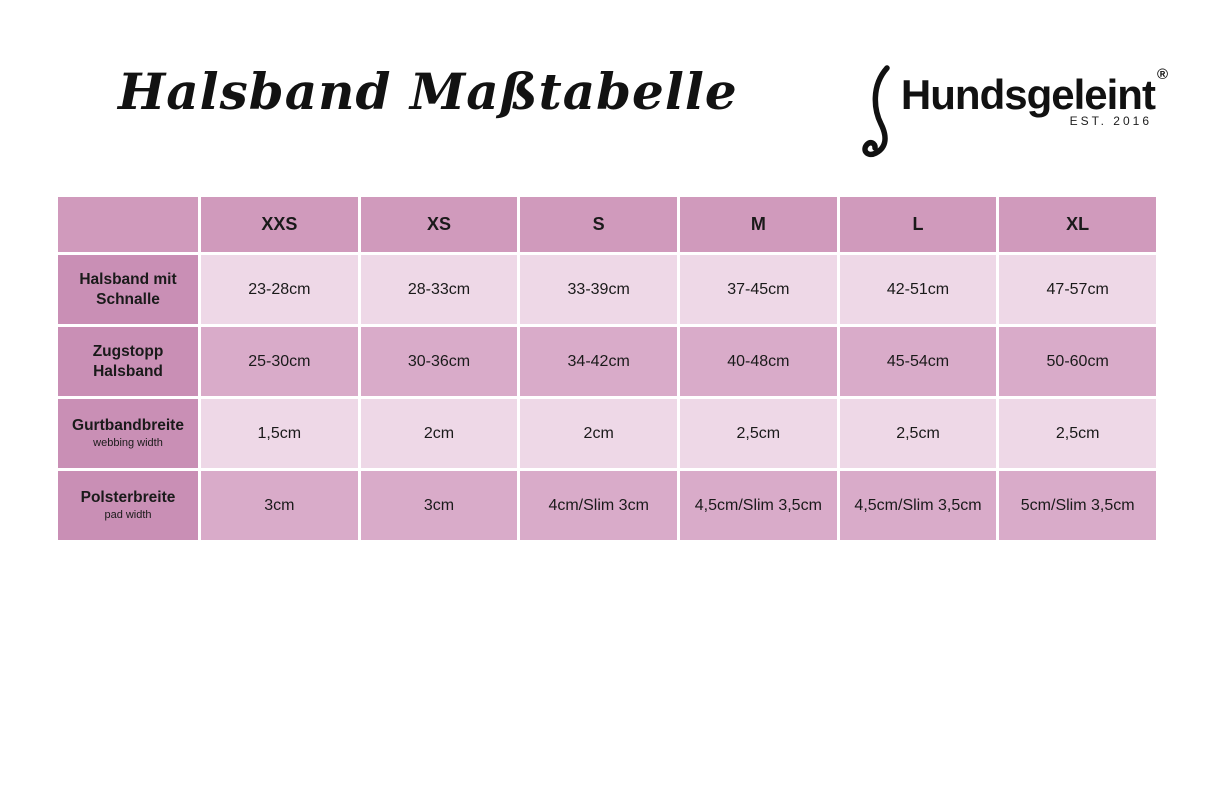 The image size is (1224, 792). What do you see at coordinates (128, 514) in the screenshot?
I see `row-sublabel-text: pad width` at bounding box center [128, 514].